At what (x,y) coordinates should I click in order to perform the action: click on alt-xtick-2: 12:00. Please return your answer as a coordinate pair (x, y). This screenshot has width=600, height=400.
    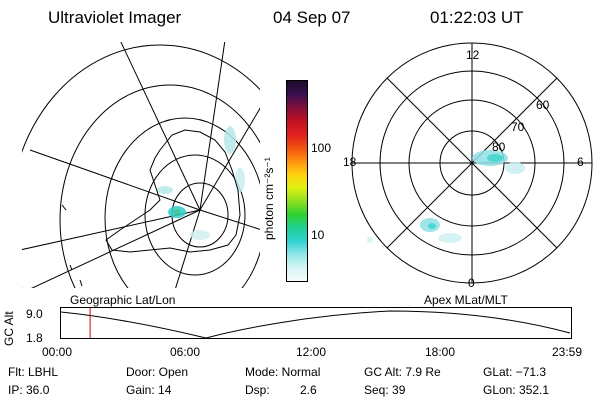
    Looking at the image, I should click on (311, 352).